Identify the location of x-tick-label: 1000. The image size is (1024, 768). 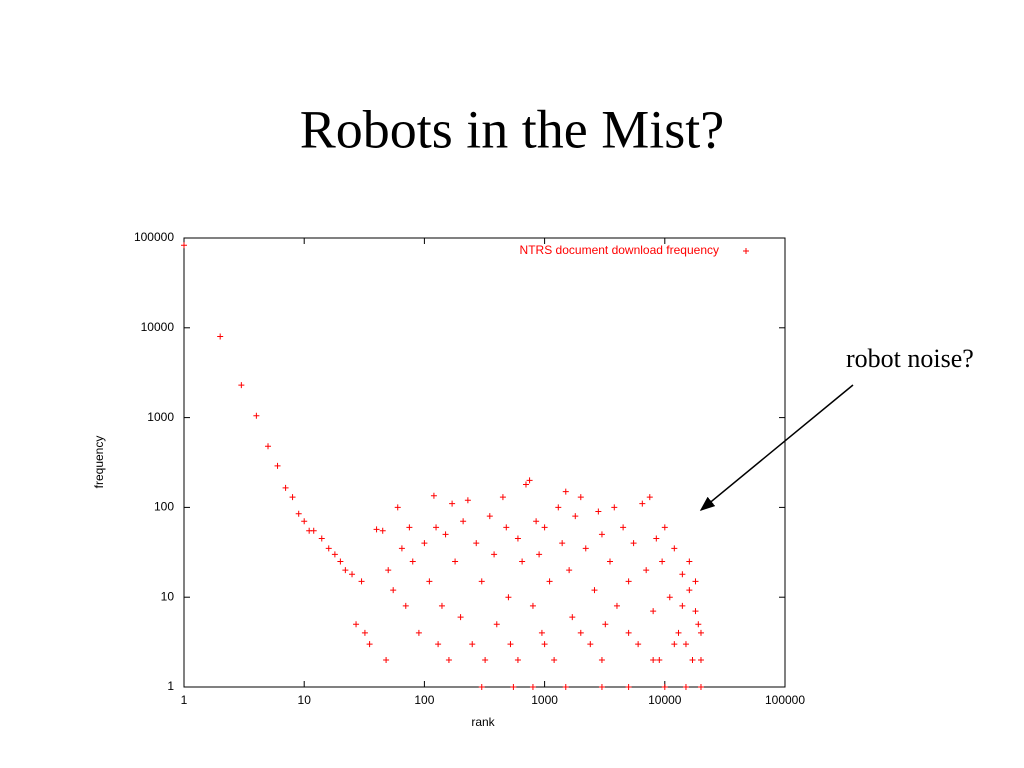
(544, 700).